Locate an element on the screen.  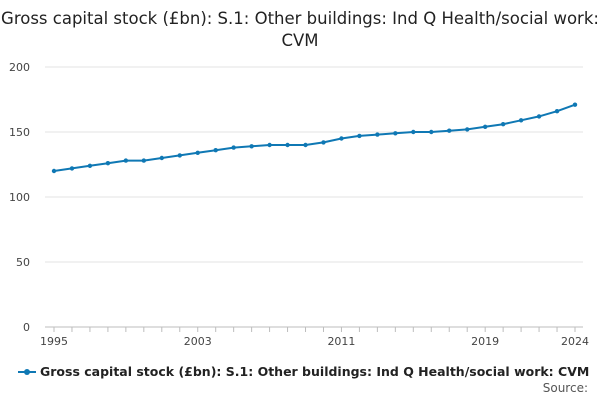
y-tick-label-50: 50 is located at coordinates (23, 262).